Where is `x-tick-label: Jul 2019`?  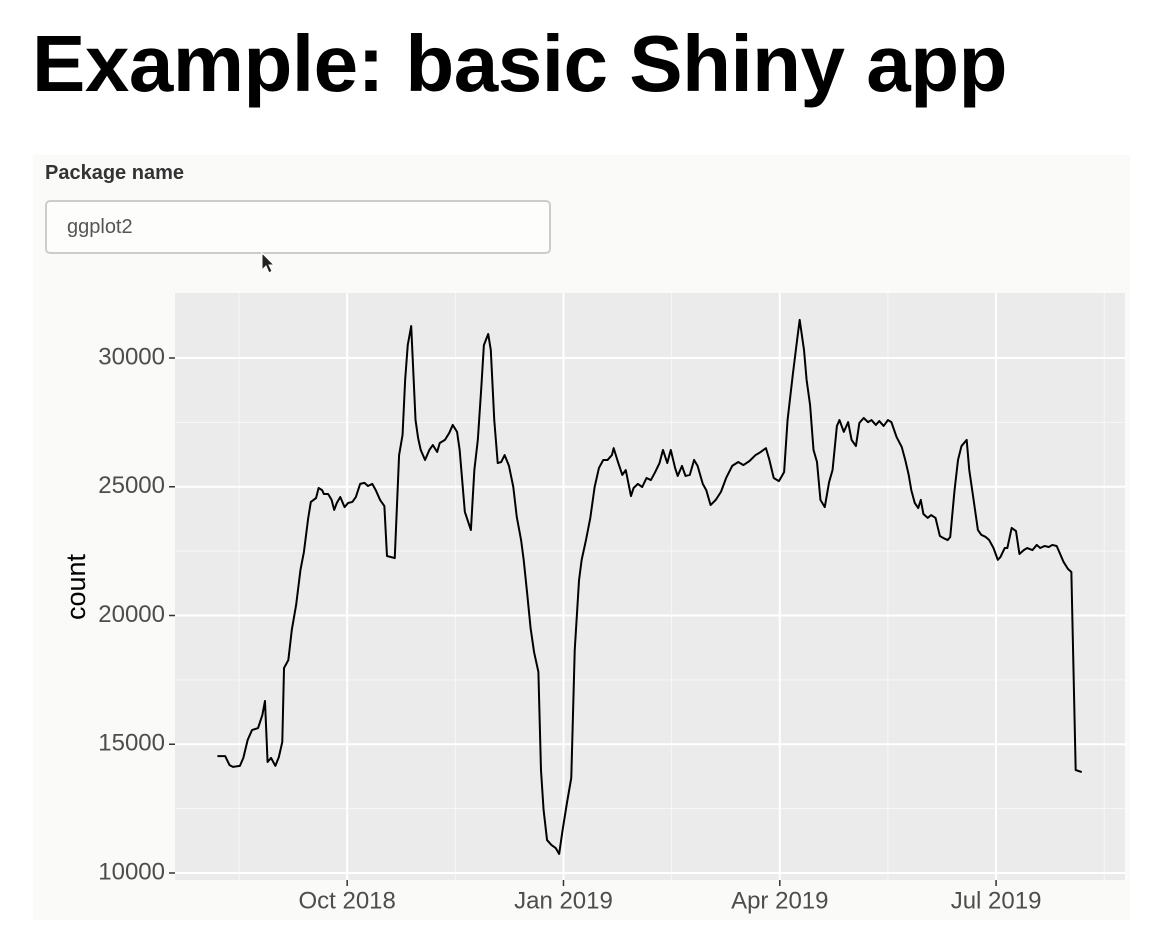
x-tick-label: Jul 2019 is located at coordinates (996, 900).